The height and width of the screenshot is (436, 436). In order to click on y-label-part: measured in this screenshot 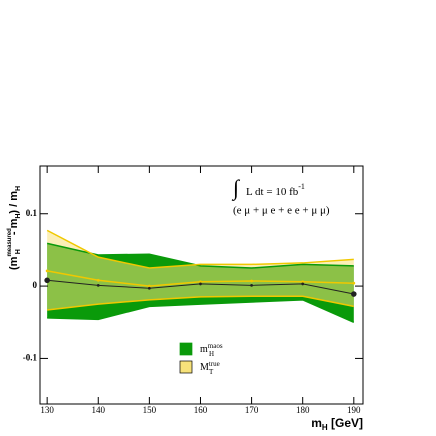, I will do `click(10, 242)`.